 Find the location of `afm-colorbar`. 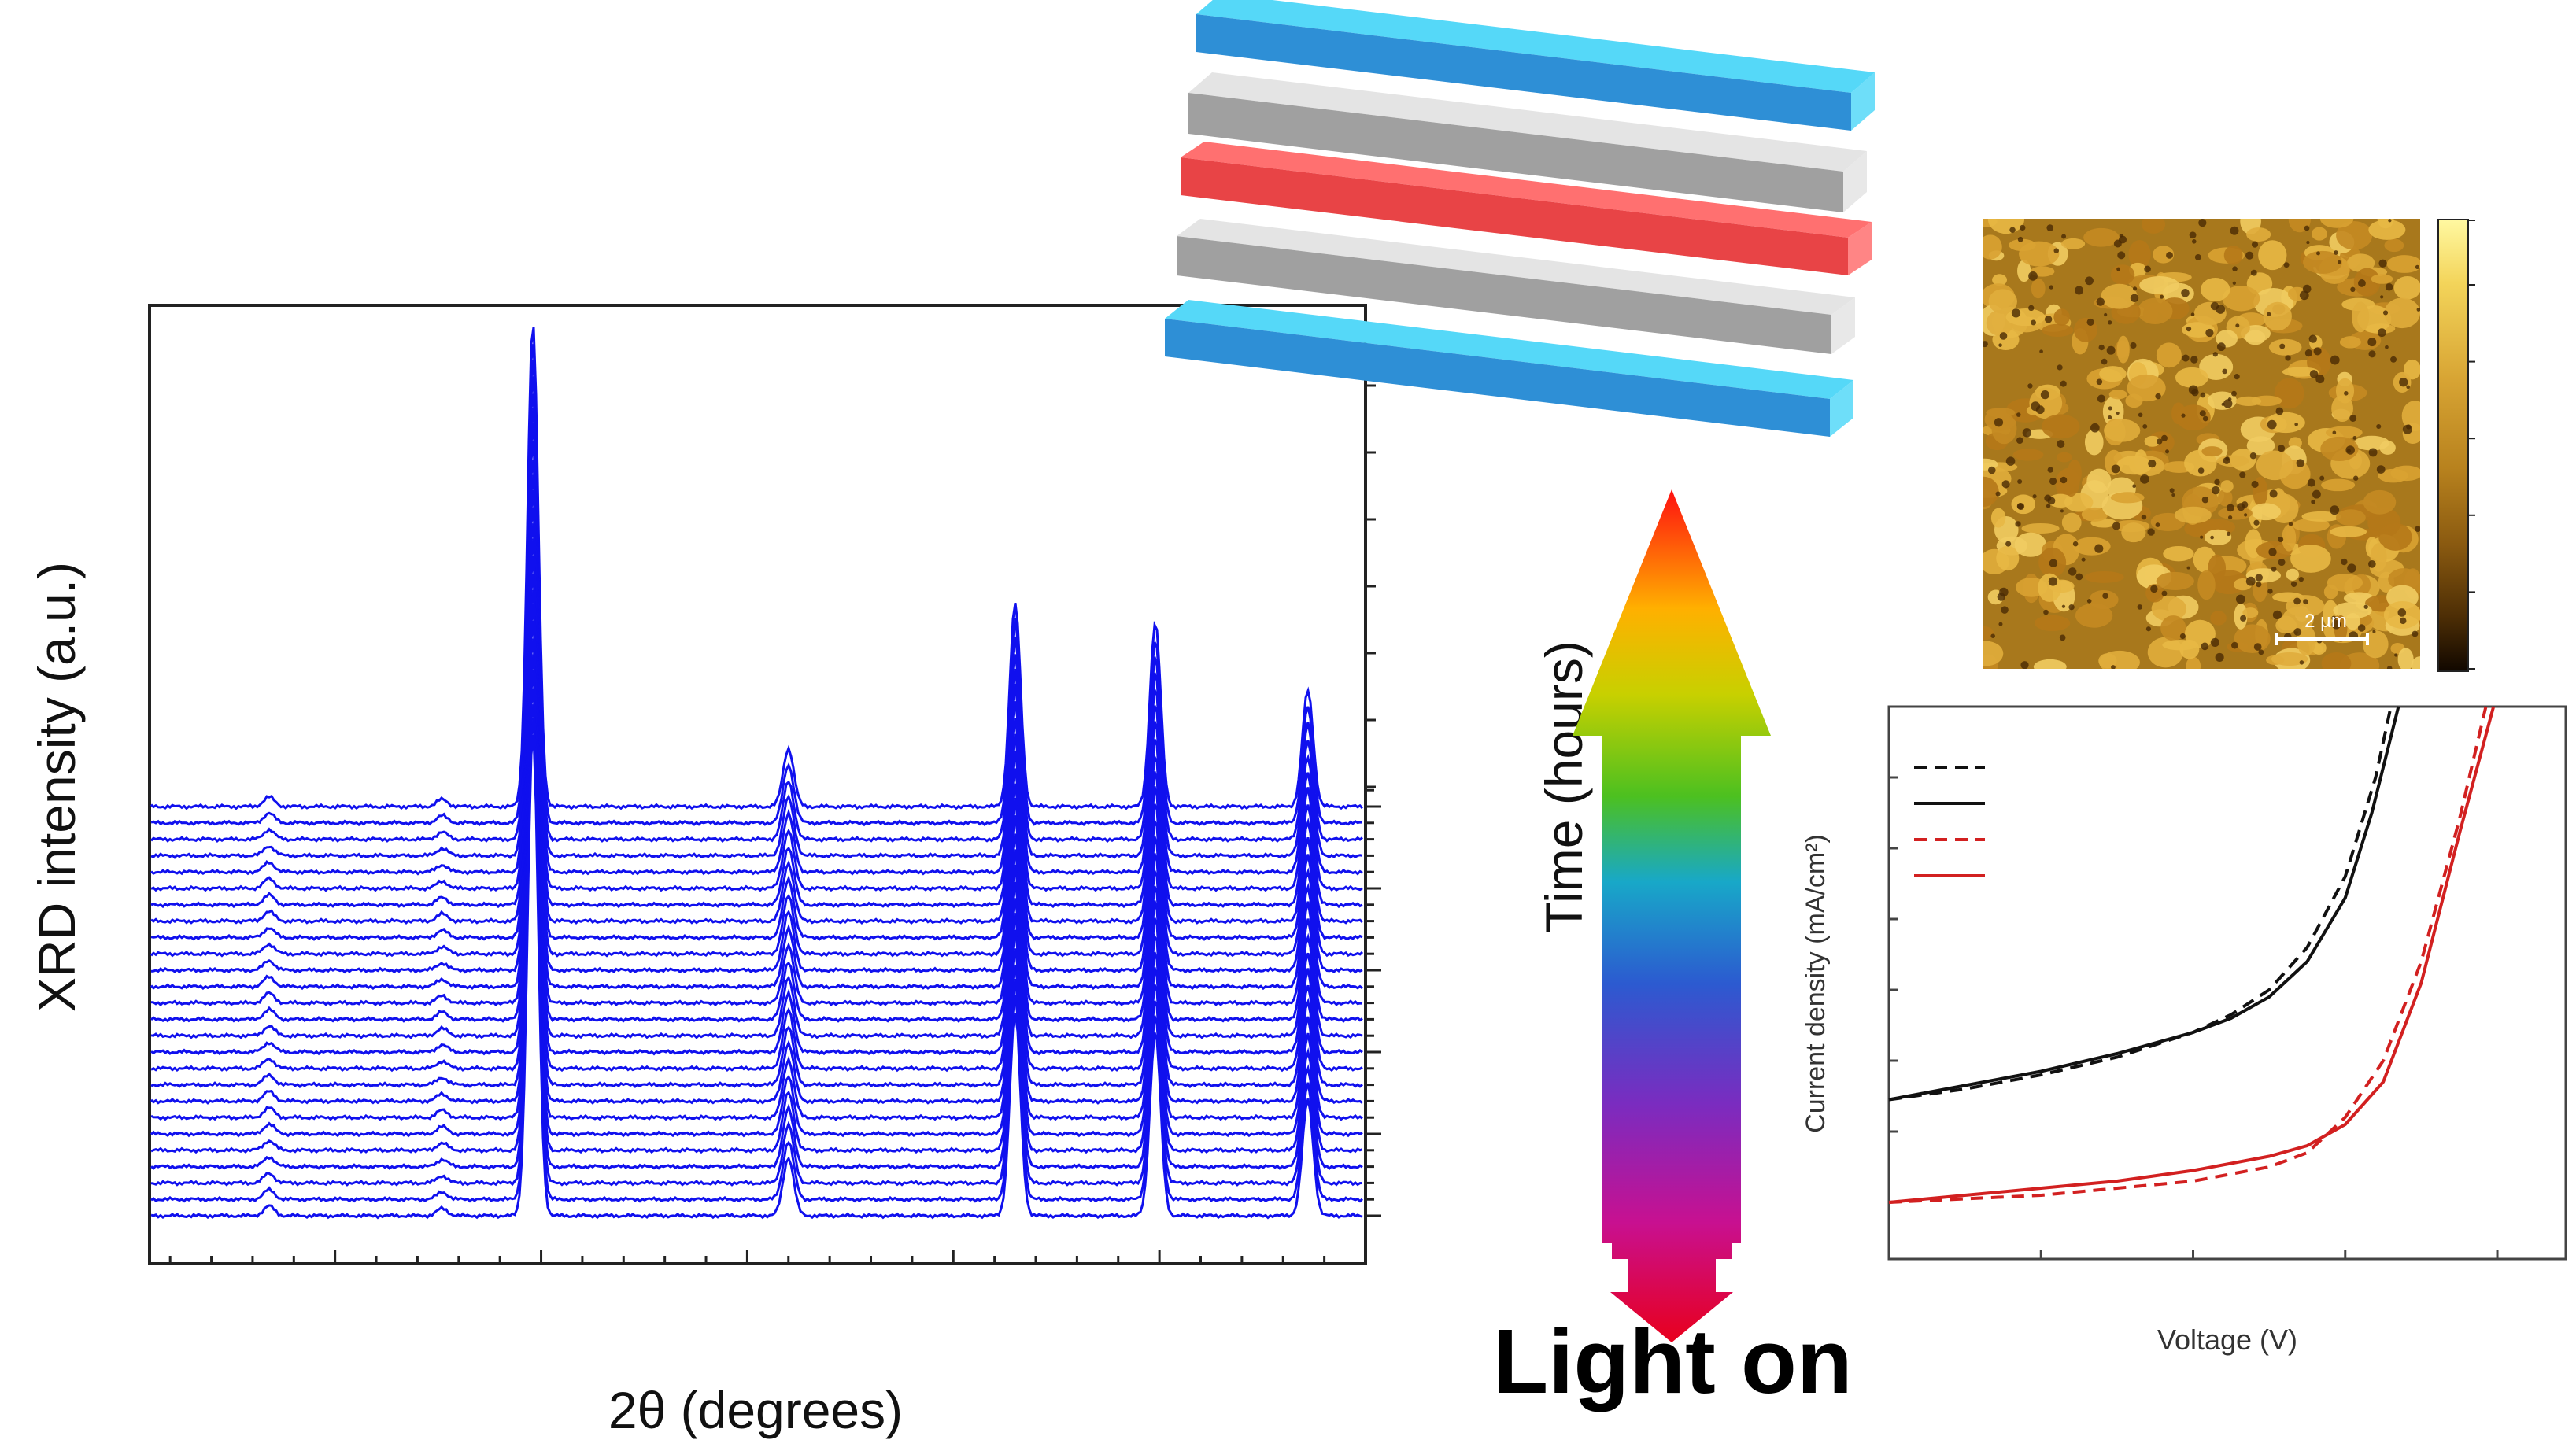

afm-colorbar is located at coordinates (2453, 445).